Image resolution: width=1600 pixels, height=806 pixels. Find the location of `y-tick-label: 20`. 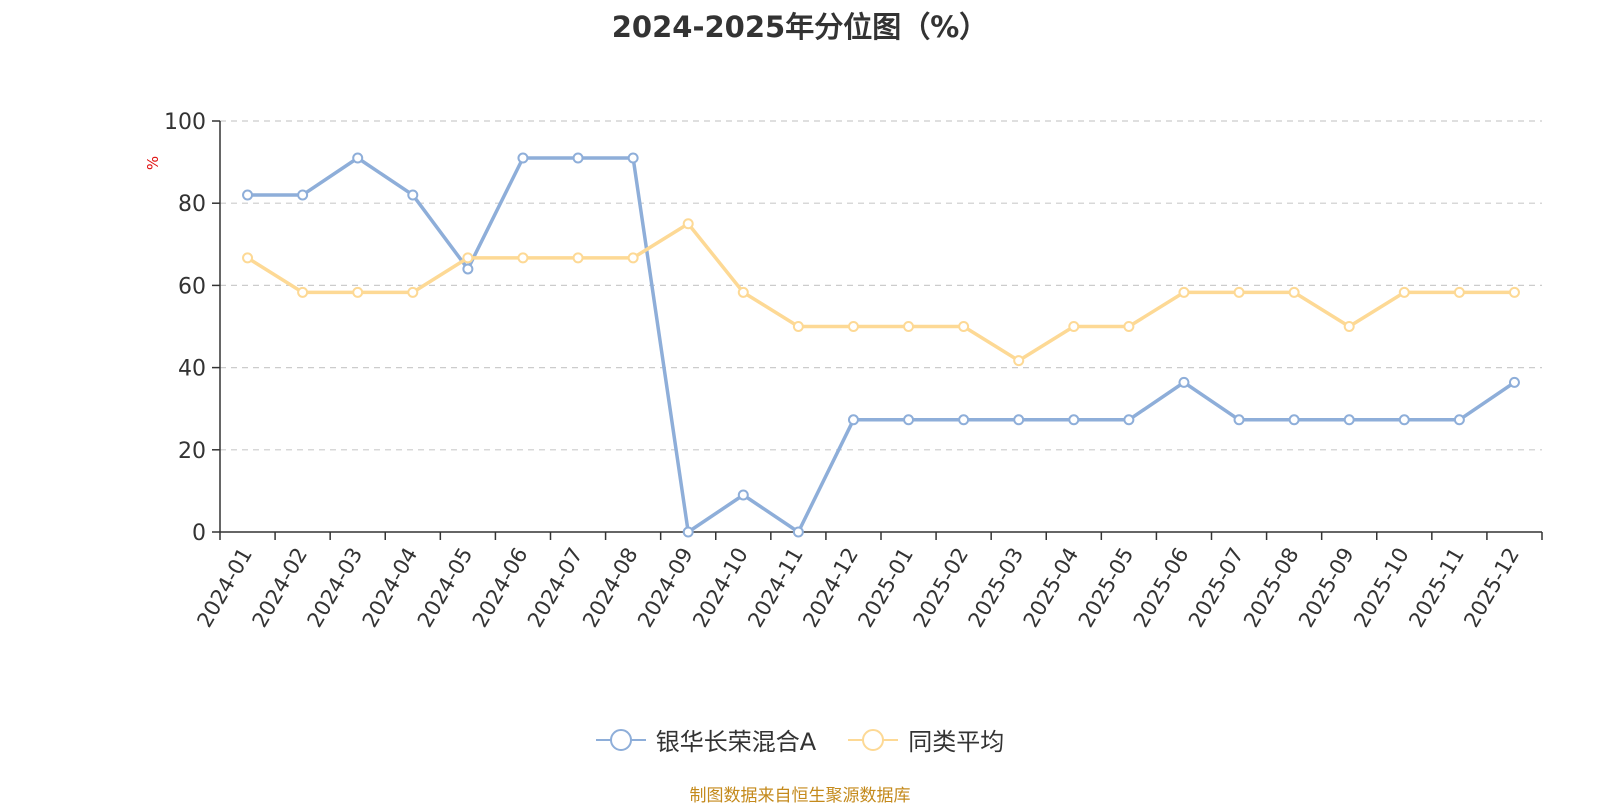

y-tick-label: 20 is located at coordinates (192, 451).